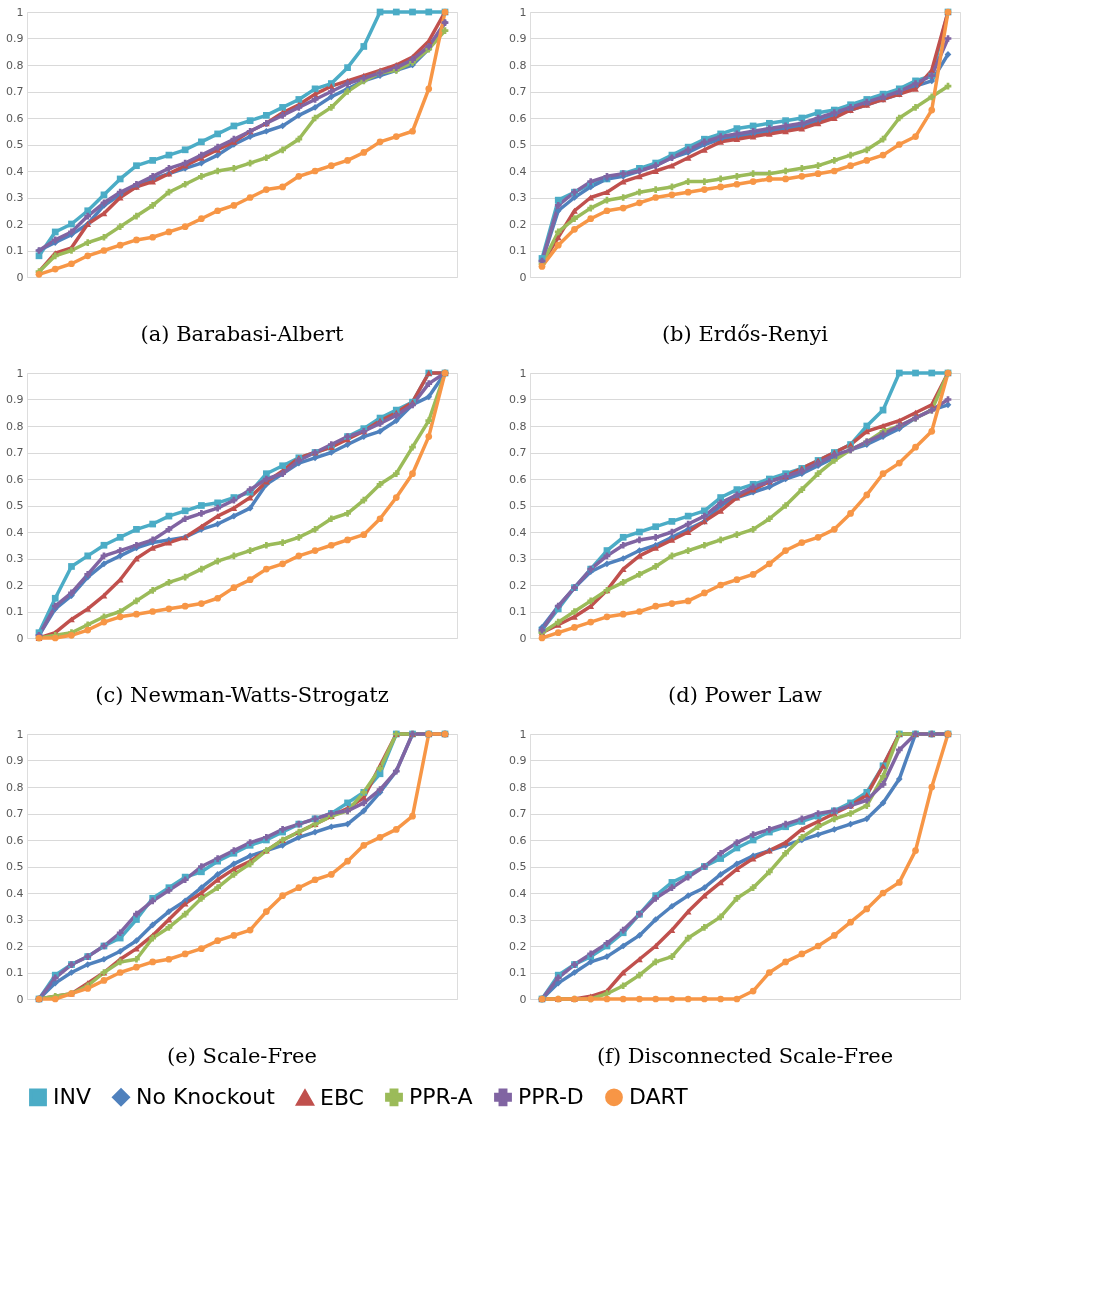 The image size is (1107, 1313). What do you see at coordinates (745, 1056) in the screenshot?
I see `text: (f) Disconnected Scale-Free` at bounding box center [745, 1056].